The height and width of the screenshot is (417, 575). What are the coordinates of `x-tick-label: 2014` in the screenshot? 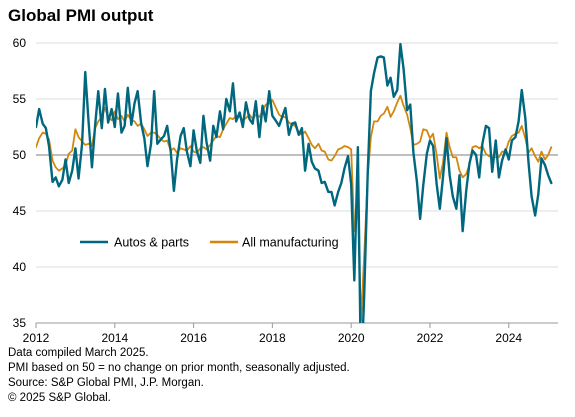 It's located at (114, 338).